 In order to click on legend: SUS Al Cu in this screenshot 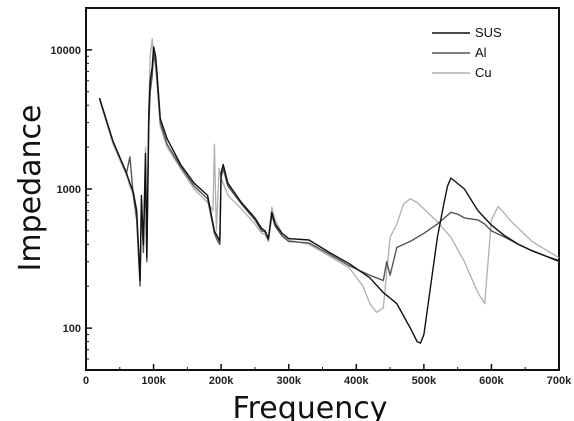, I will do `click(467, 52)`.